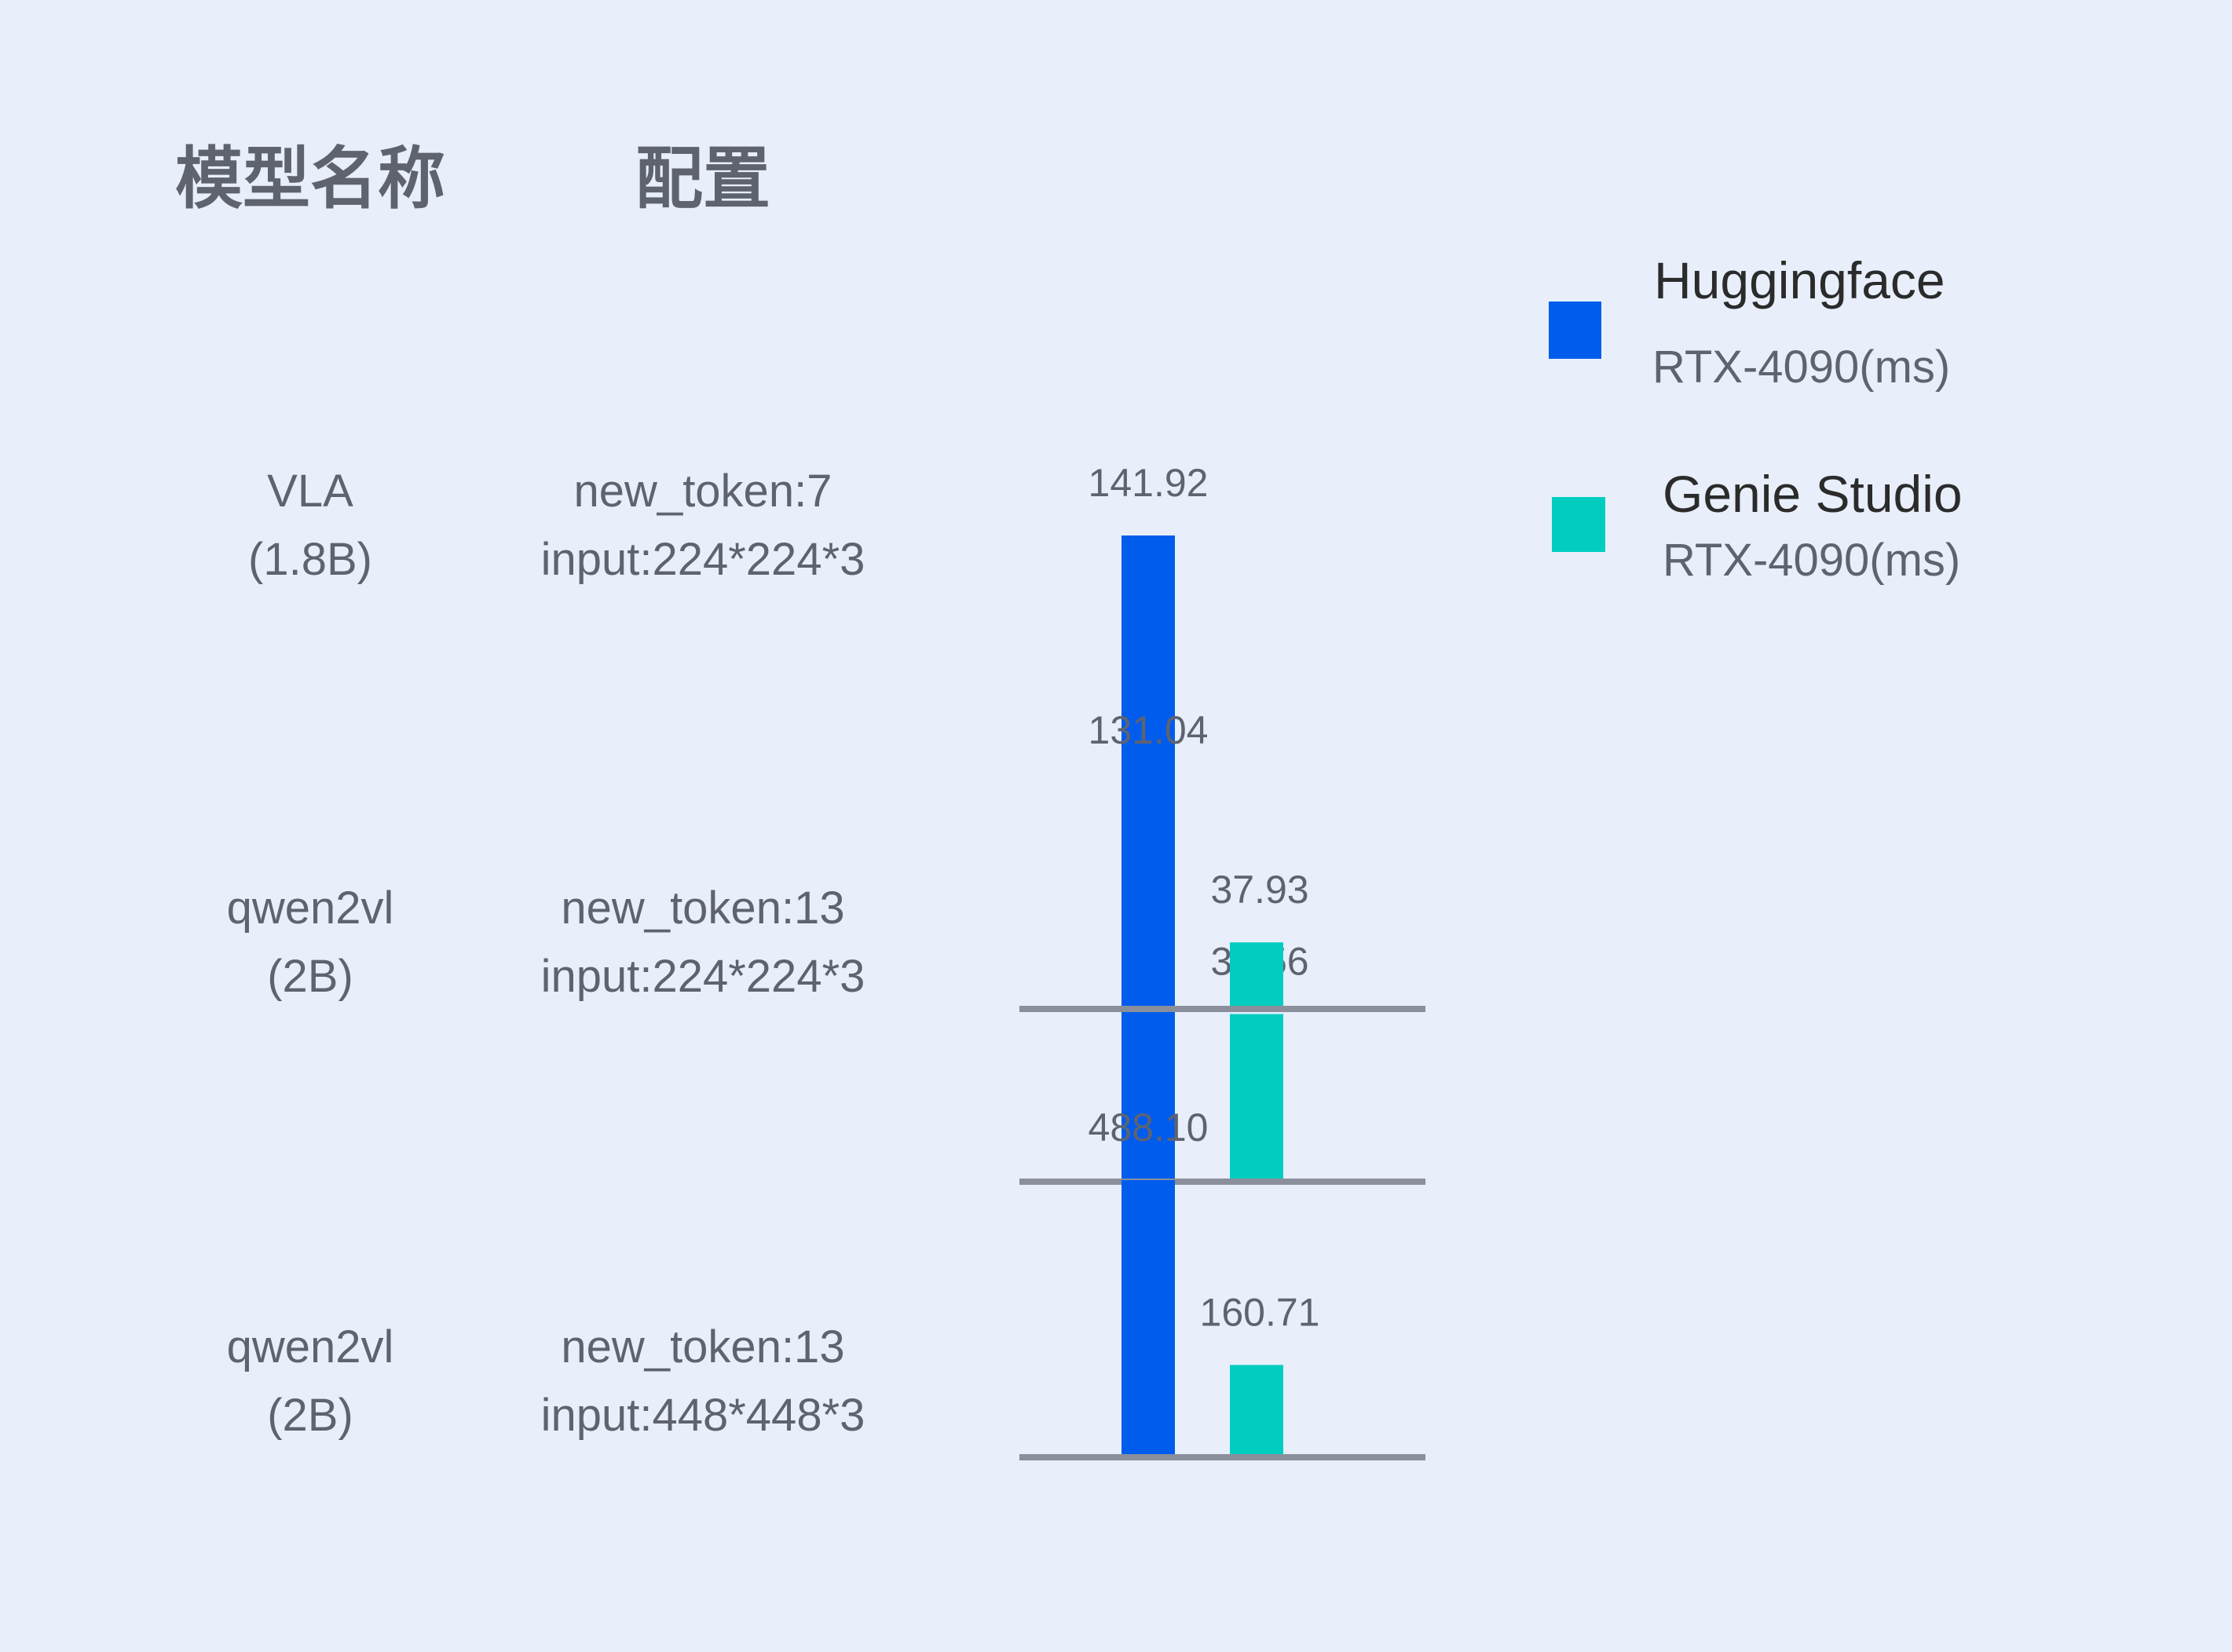 This screenshot has width=2232, height=1652. Describe the element at coordinates (1799, 280) in the screenshot. I see `legend-title-huggingface: Huggingface` at that location.